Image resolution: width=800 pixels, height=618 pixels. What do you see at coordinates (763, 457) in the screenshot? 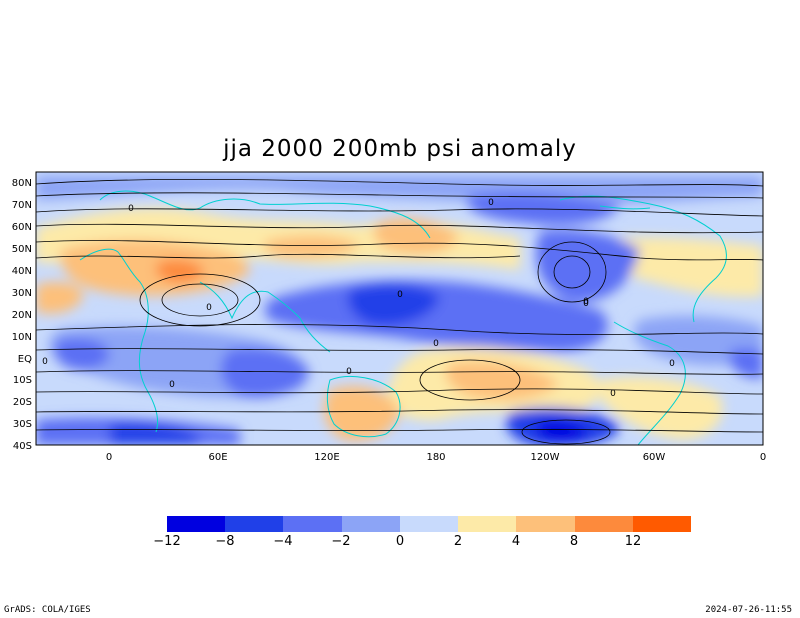
I see `lon-label-0-east: 0` at bounding box center [763, 457].